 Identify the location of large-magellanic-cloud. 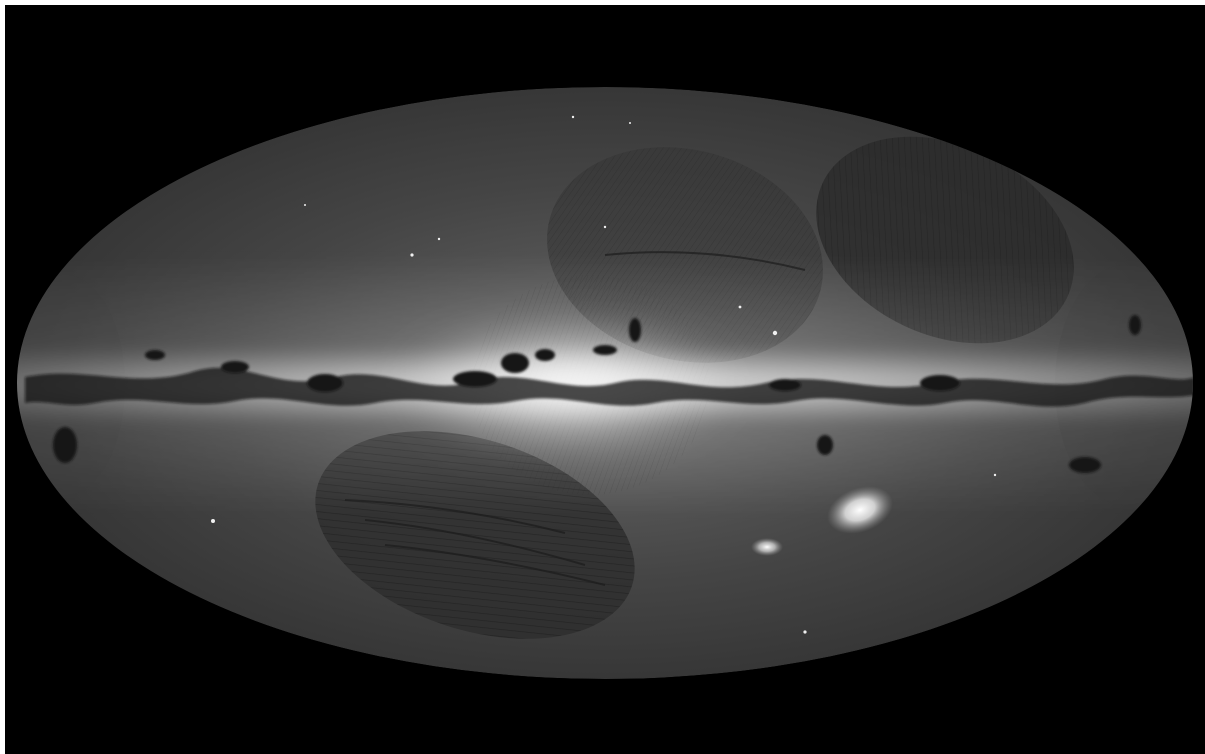
(860, 510).